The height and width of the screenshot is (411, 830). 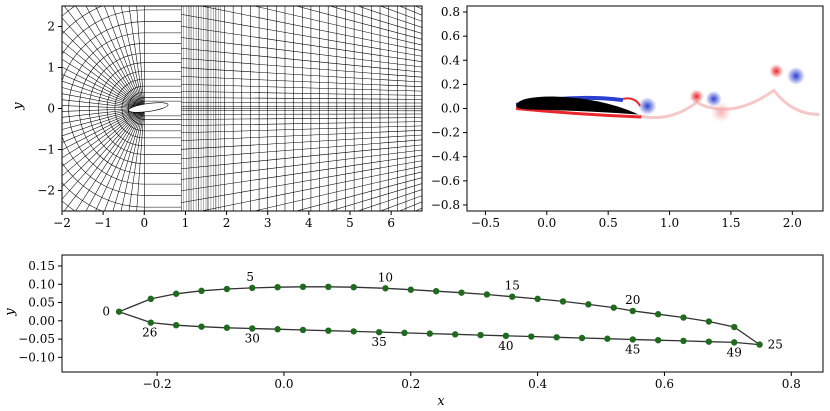 What do you see at coordinates (51, 109) in the screenshot?
I see `mesh-y-tick-label: 0` at bounding box center [51, 109].